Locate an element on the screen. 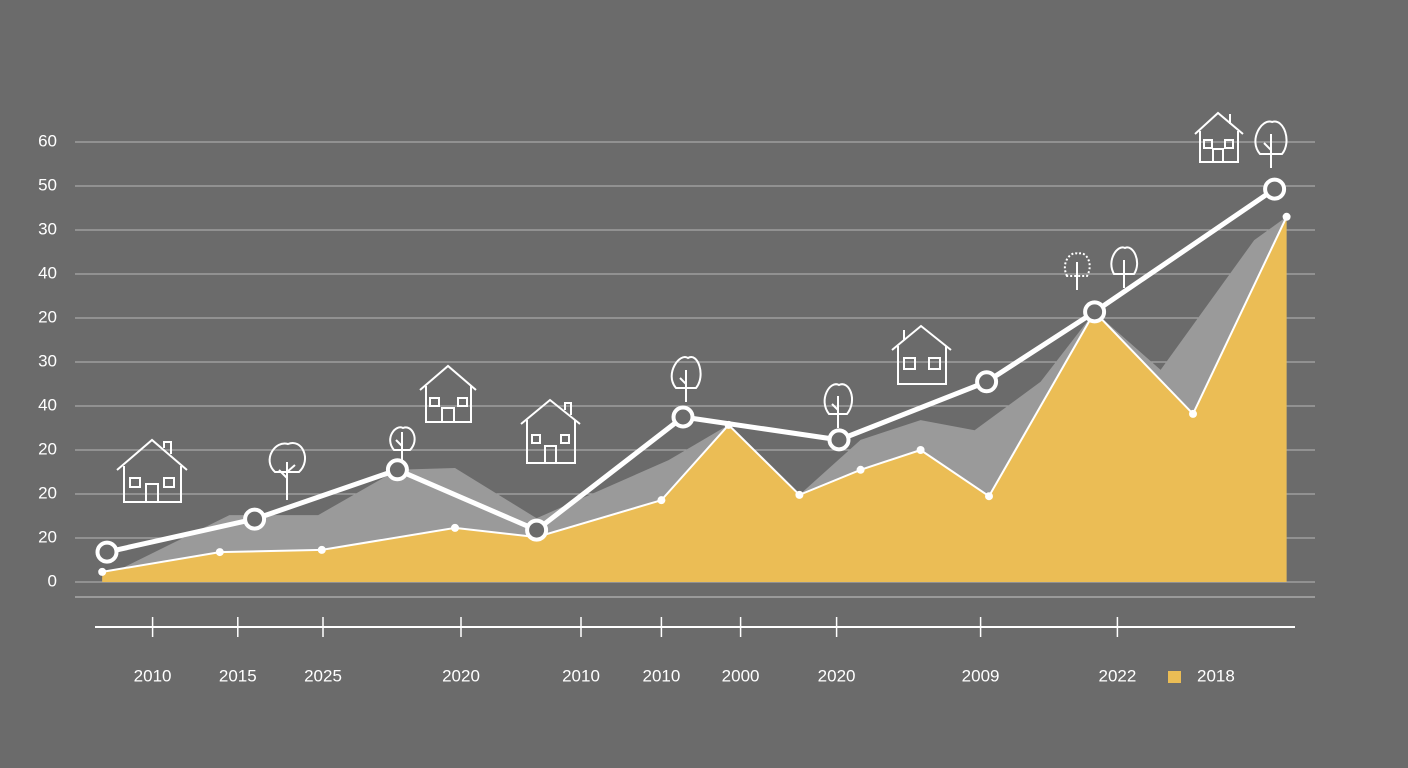  x-tick-label: 2025 is located at coordinates (323, 675).